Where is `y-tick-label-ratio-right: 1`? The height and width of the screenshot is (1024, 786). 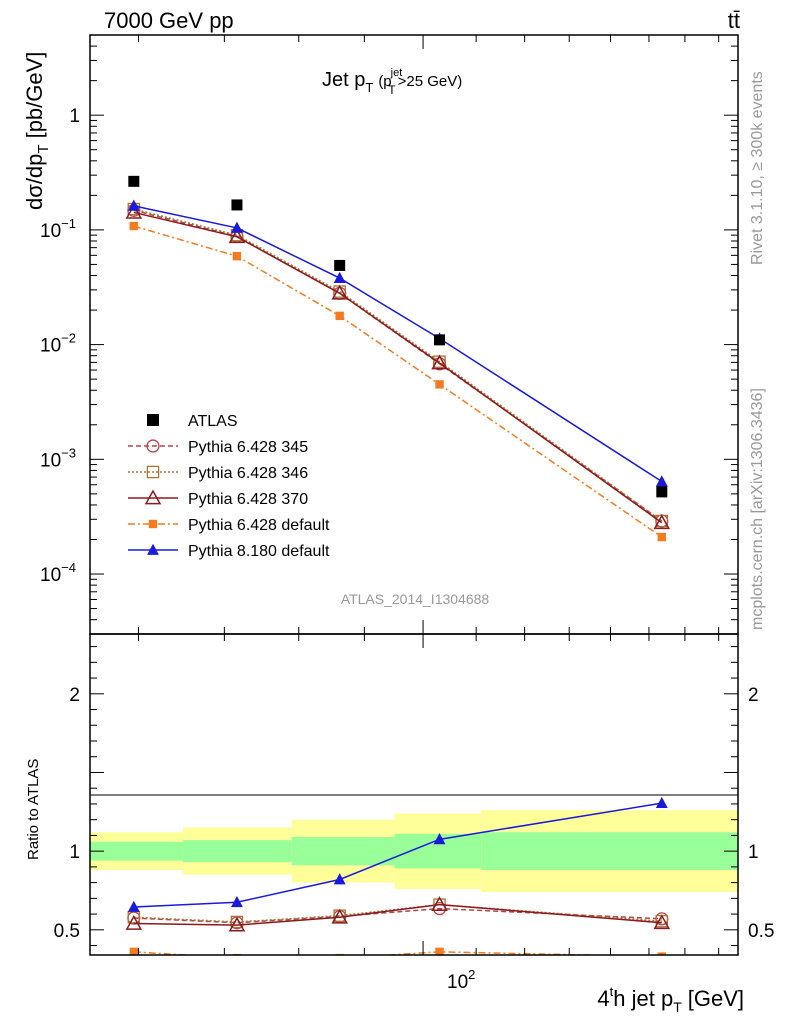
y-tick-label-ratio-right: 1 is located at coordinates (753, 852).